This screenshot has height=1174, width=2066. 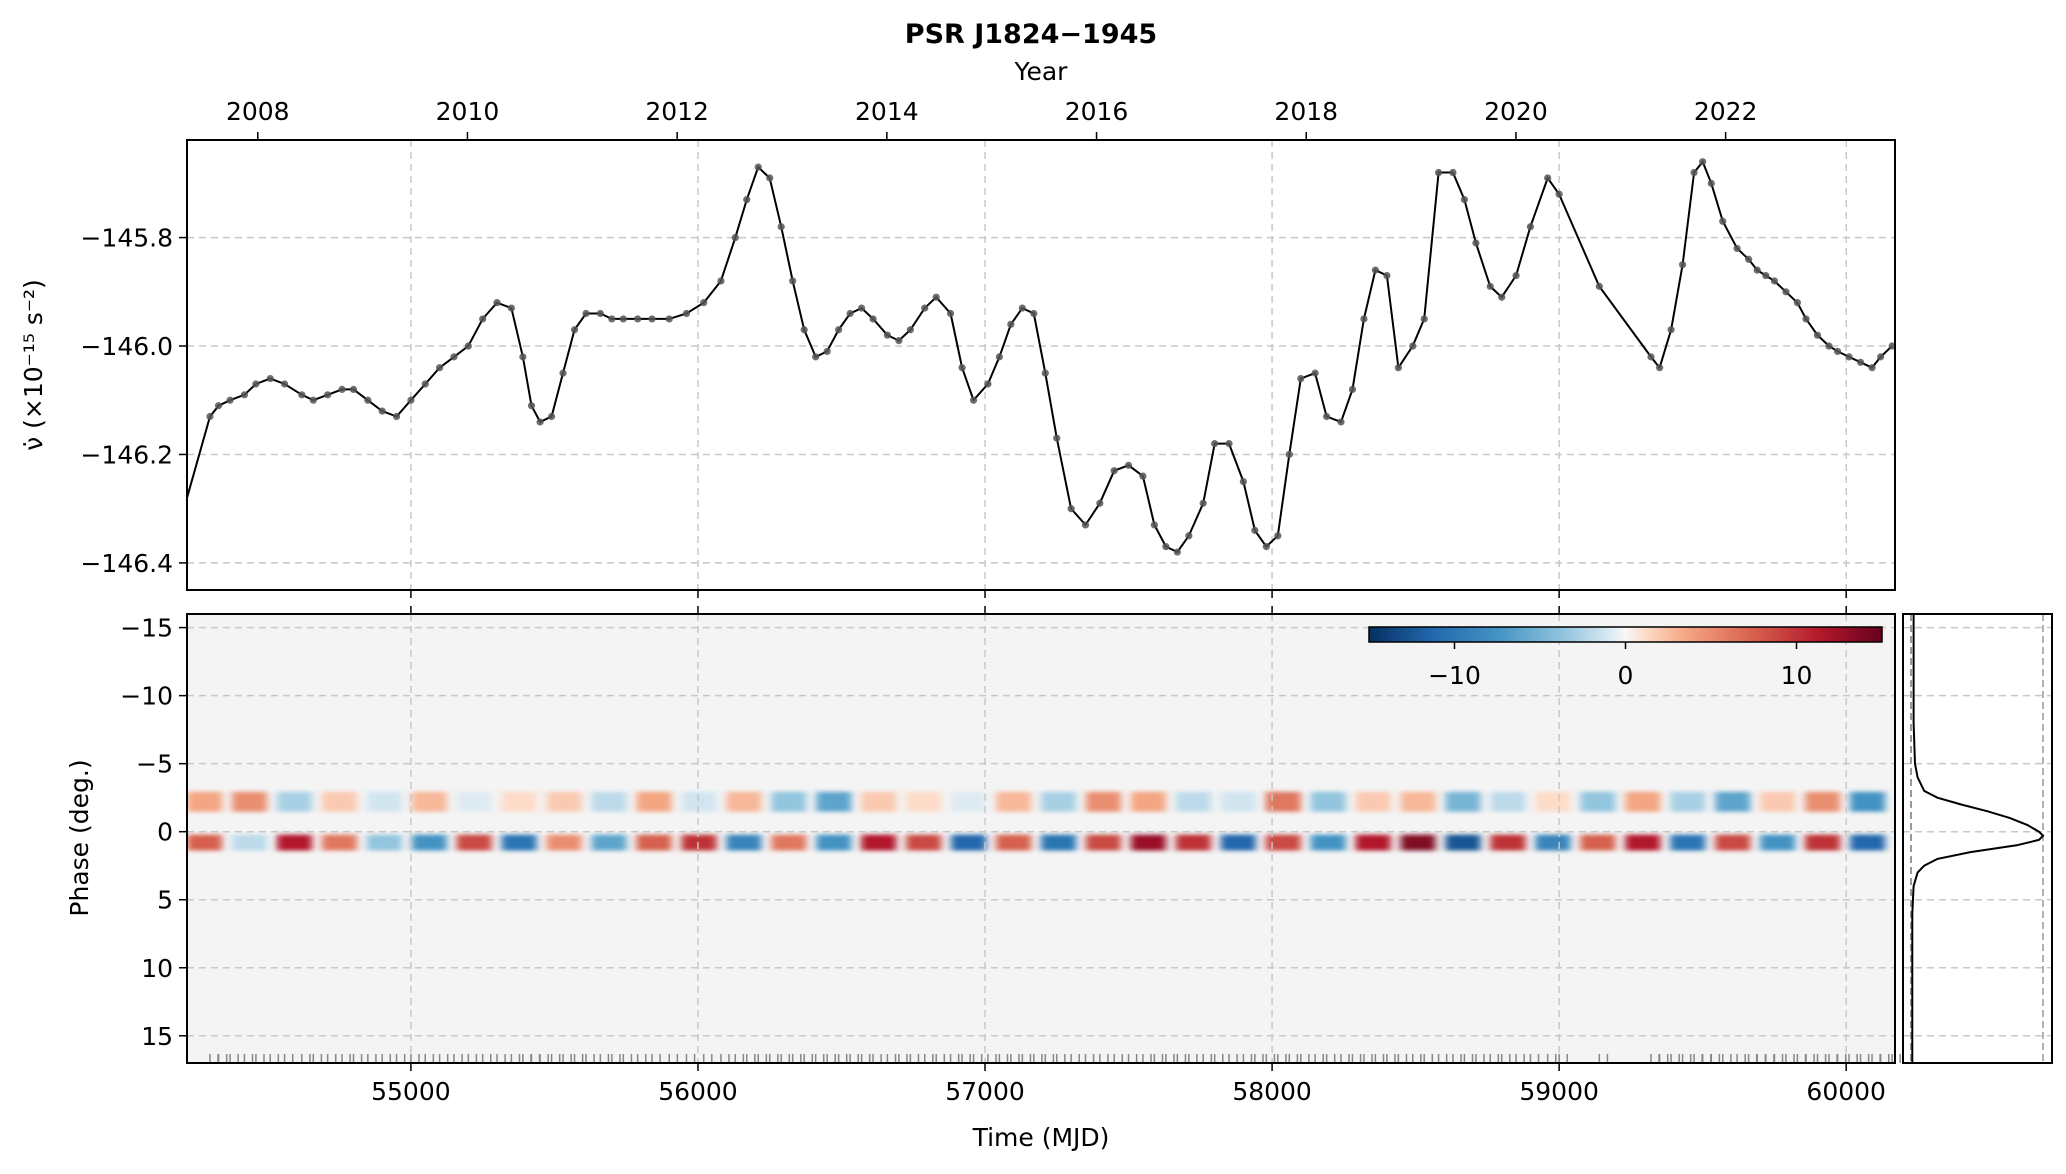 What do you see at coordinates (1626, 675) in the screenshot?
I see `colorbar-tick-label: 0` at bounding box center [1626, 675].